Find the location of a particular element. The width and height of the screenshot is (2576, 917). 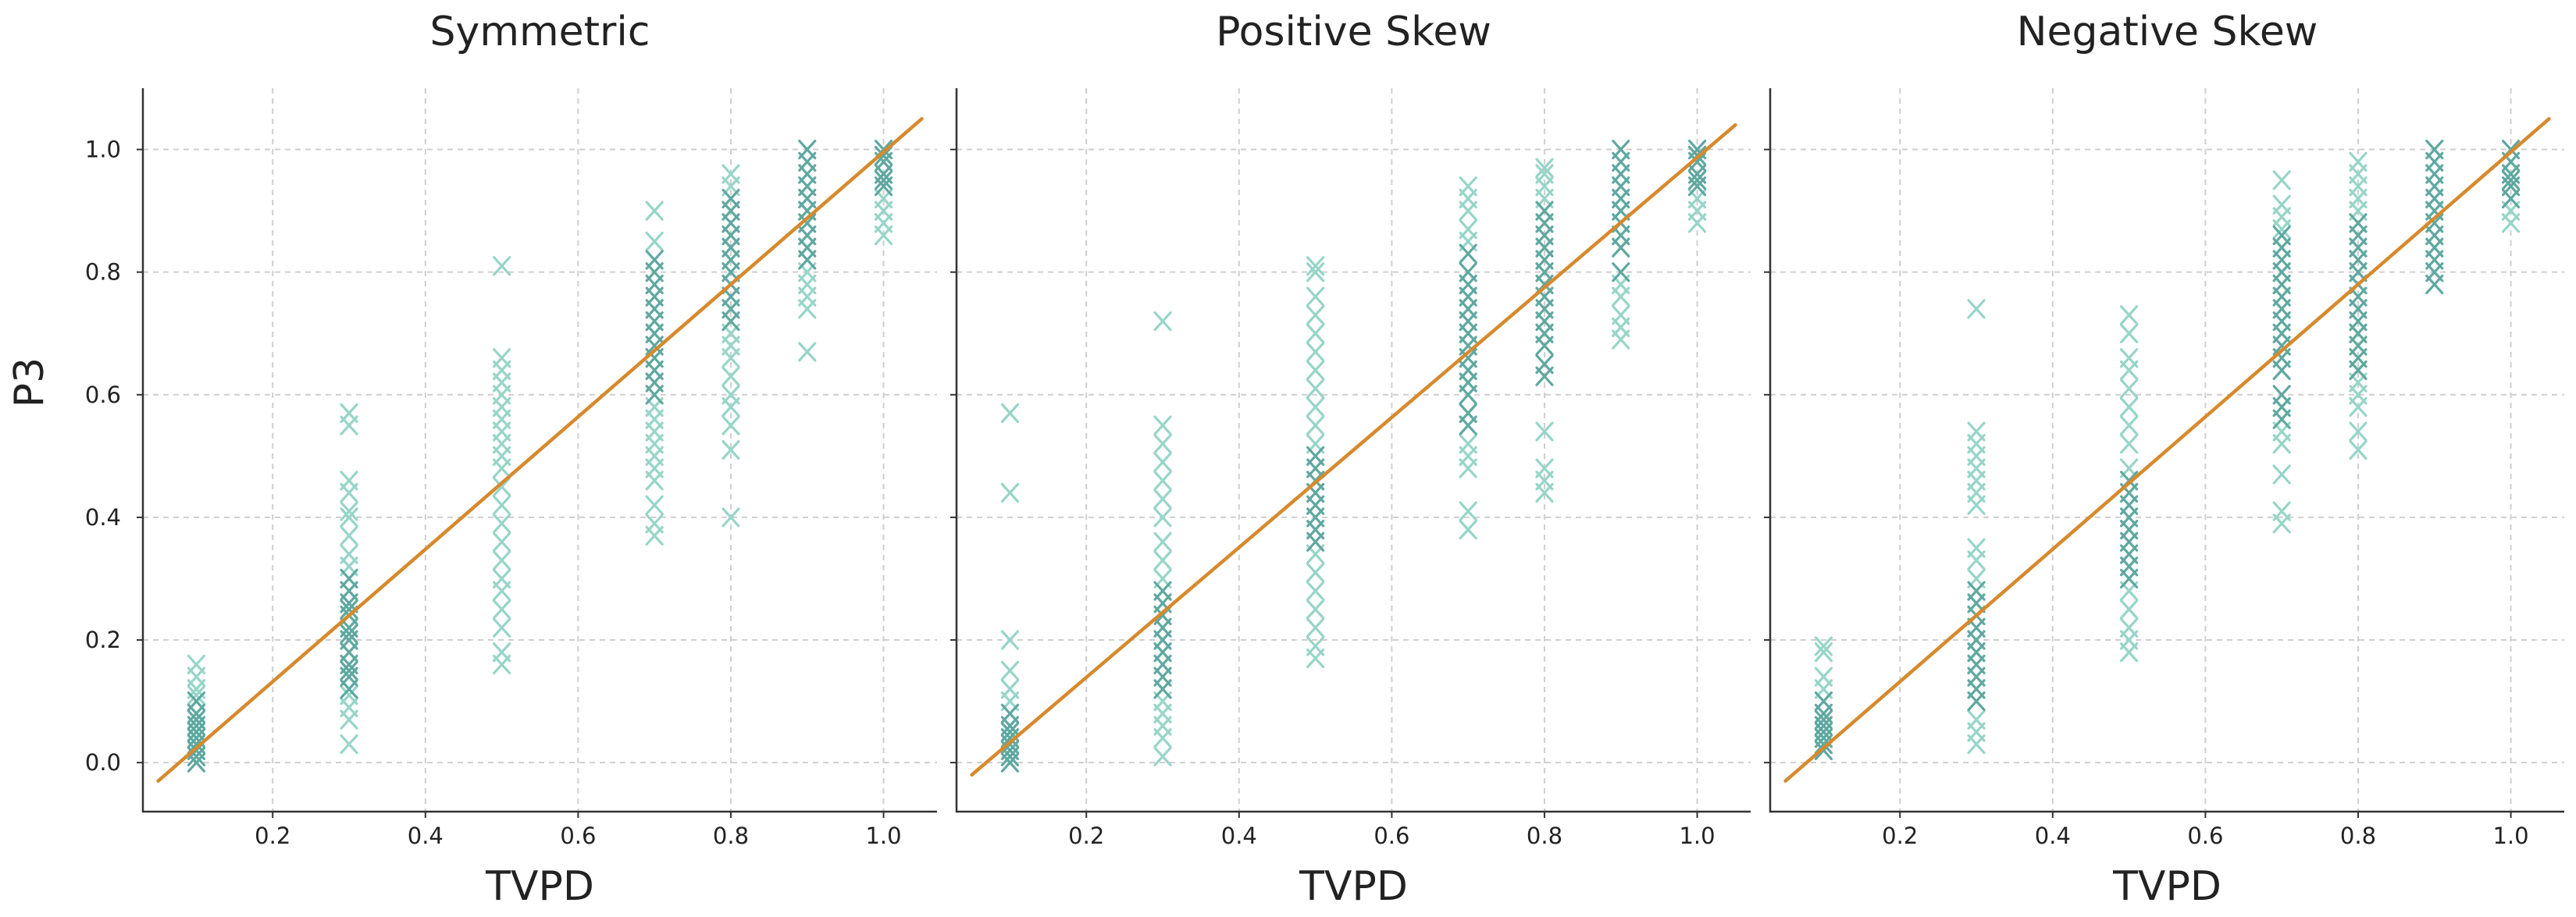

x-axis-label: TVPD is located at coordinates (539, 886).